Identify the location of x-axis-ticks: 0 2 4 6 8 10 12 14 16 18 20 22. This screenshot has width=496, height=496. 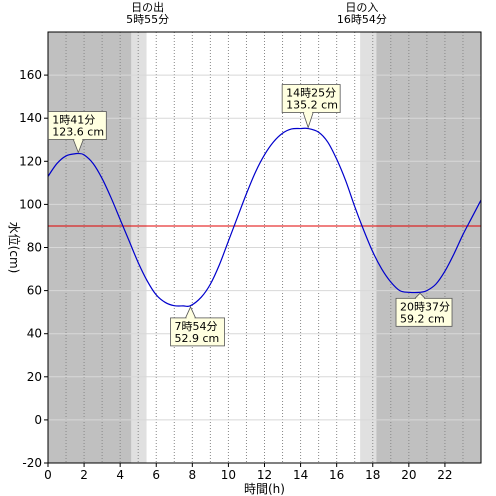
(248, 472).